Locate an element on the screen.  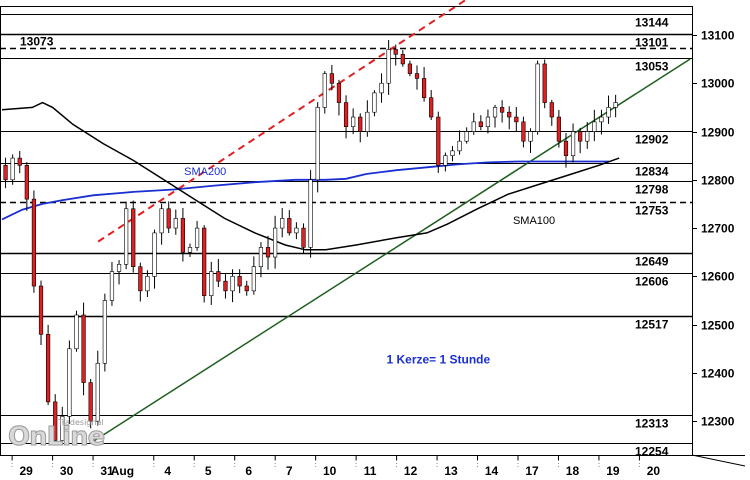
sma200-line is located at coordinates (305, 190).